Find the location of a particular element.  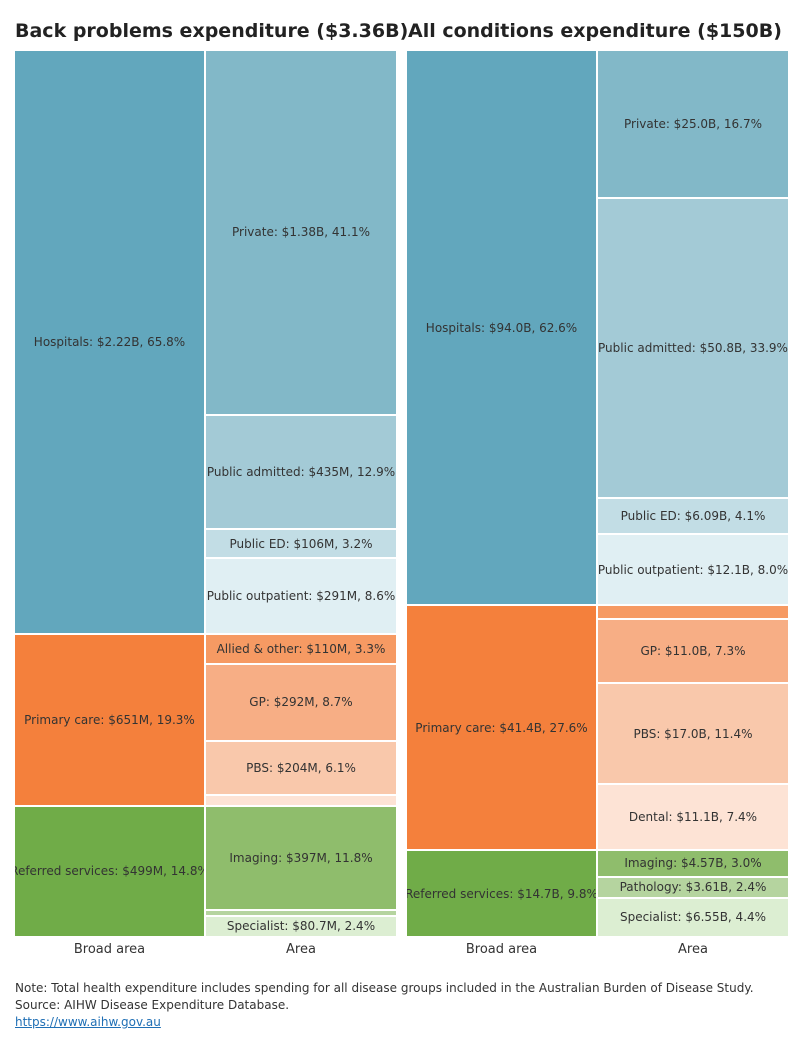

area-label: Public ED: $6.09B, 4.1% is located at coordinates (693, 516).